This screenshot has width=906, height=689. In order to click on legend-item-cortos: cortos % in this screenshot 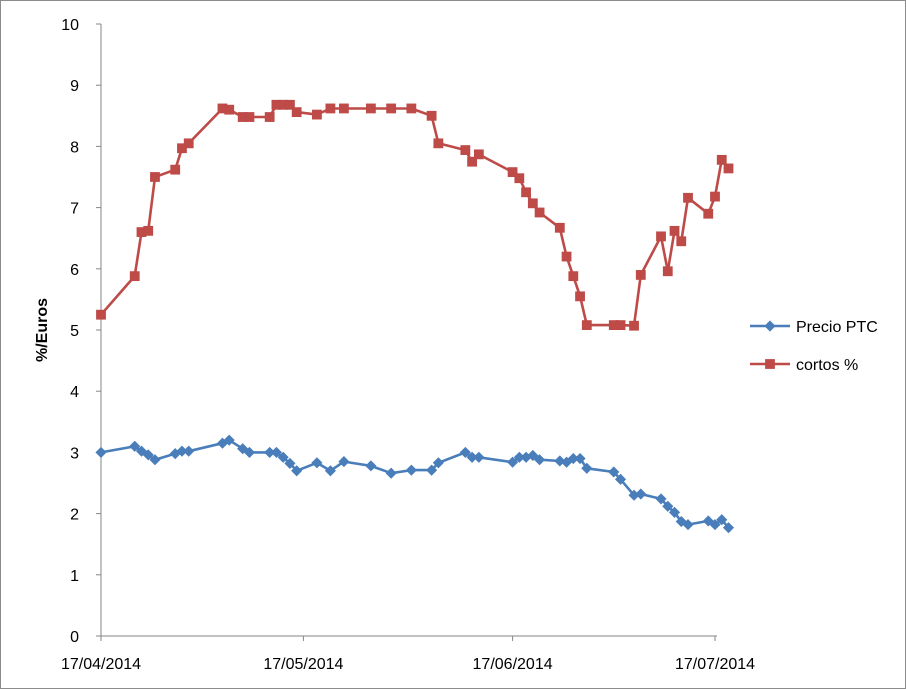, I will do `click(804, 365)`.